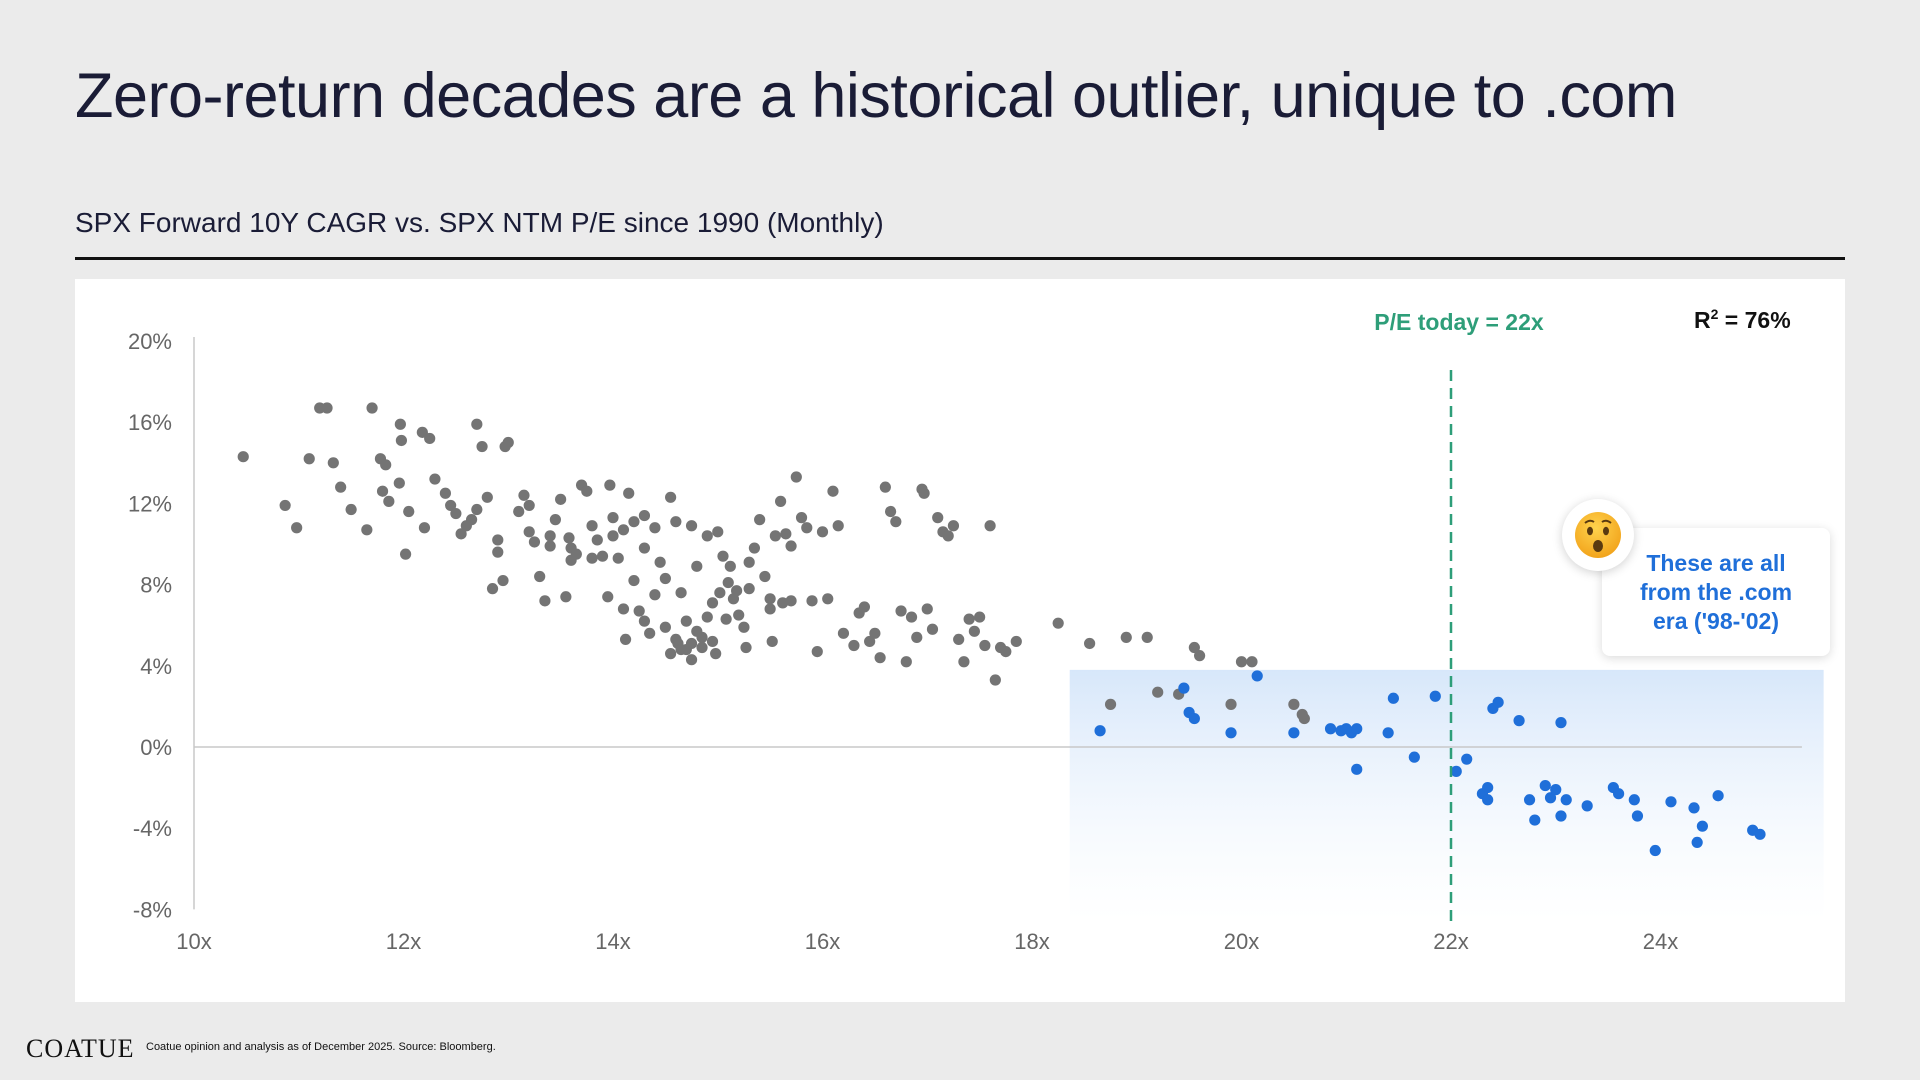 The image size is (1920, 1080). I want to click on y-tick-label: 16%, so click(150, 422).